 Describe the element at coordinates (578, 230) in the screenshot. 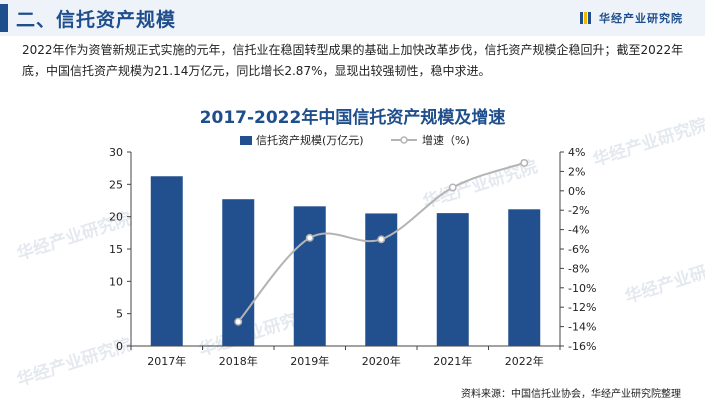

I see `y-right-tick-label: -4%` at that location.